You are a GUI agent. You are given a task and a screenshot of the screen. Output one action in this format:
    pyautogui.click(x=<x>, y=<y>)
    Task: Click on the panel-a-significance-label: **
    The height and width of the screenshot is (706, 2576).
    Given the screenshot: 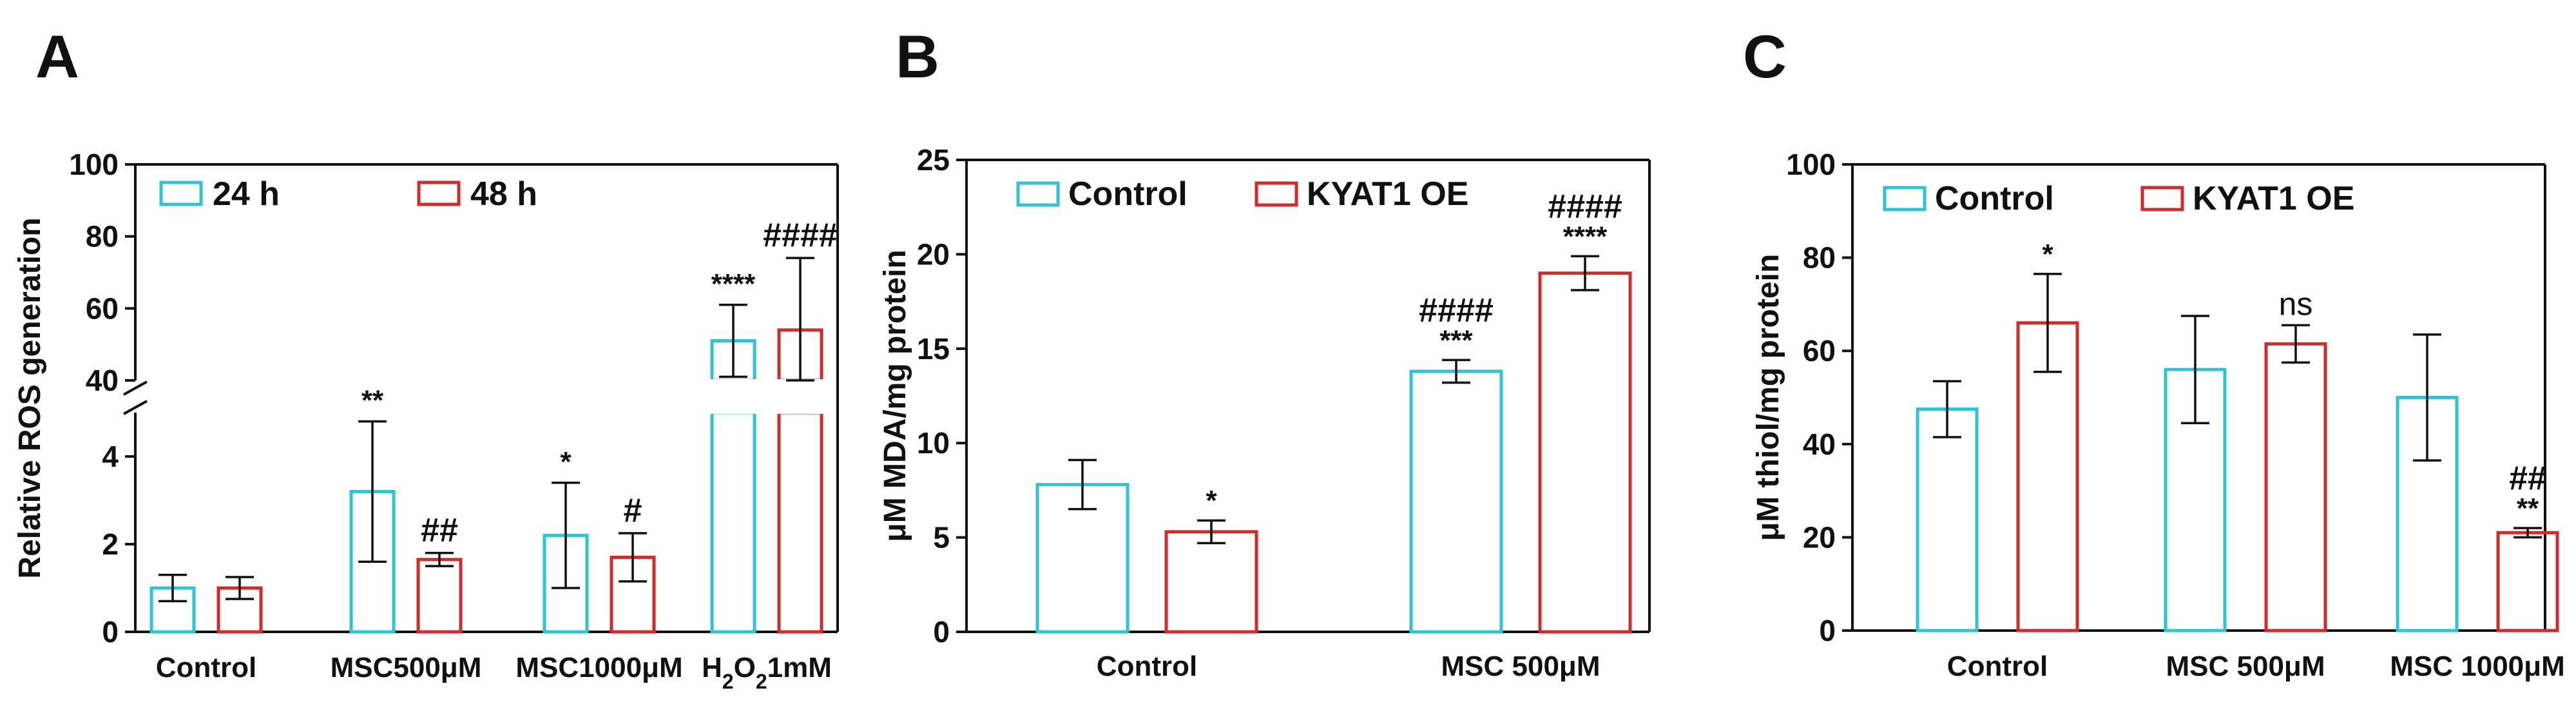 What is the action you would take?
    pyautogui.click(x=372, y=401)
    